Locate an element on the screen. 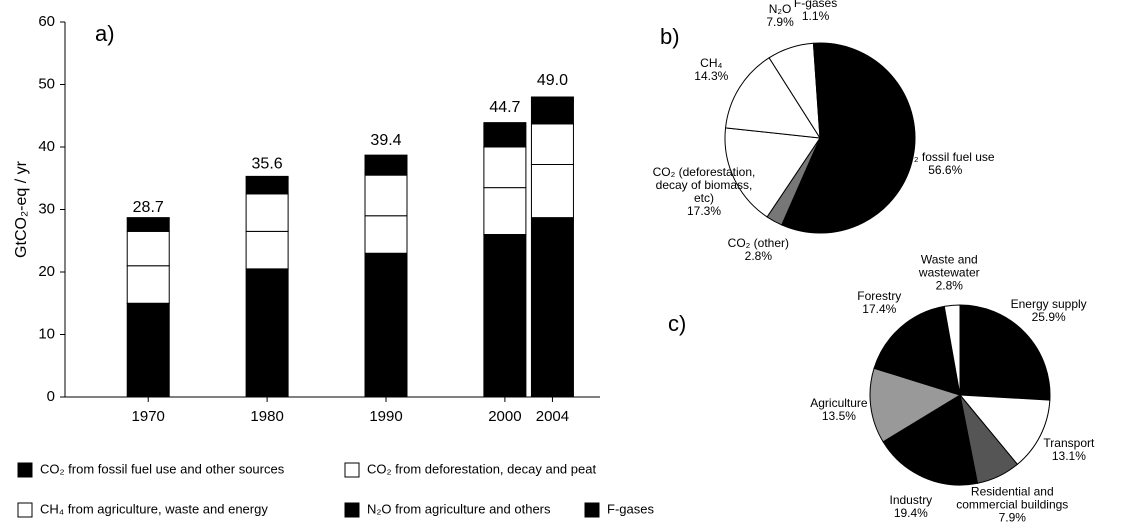 This screenshot has height=527, width=1143. pie-label-name: CH₄ is located at coordinates (711, 63).